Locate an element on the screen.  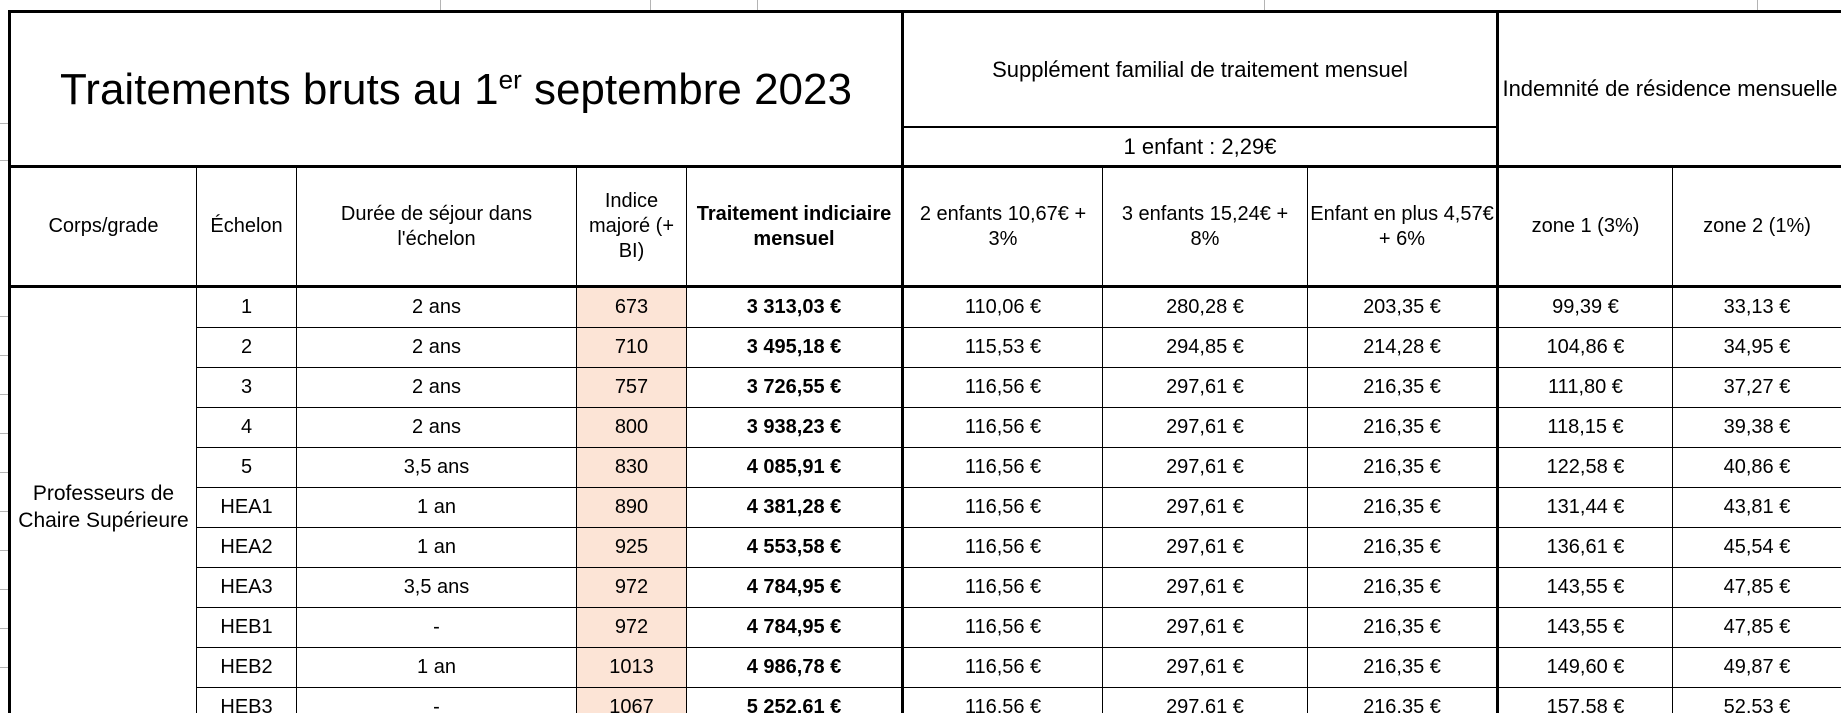
cell-zone2: 52,53 € is located at coordinates (1756, 700).